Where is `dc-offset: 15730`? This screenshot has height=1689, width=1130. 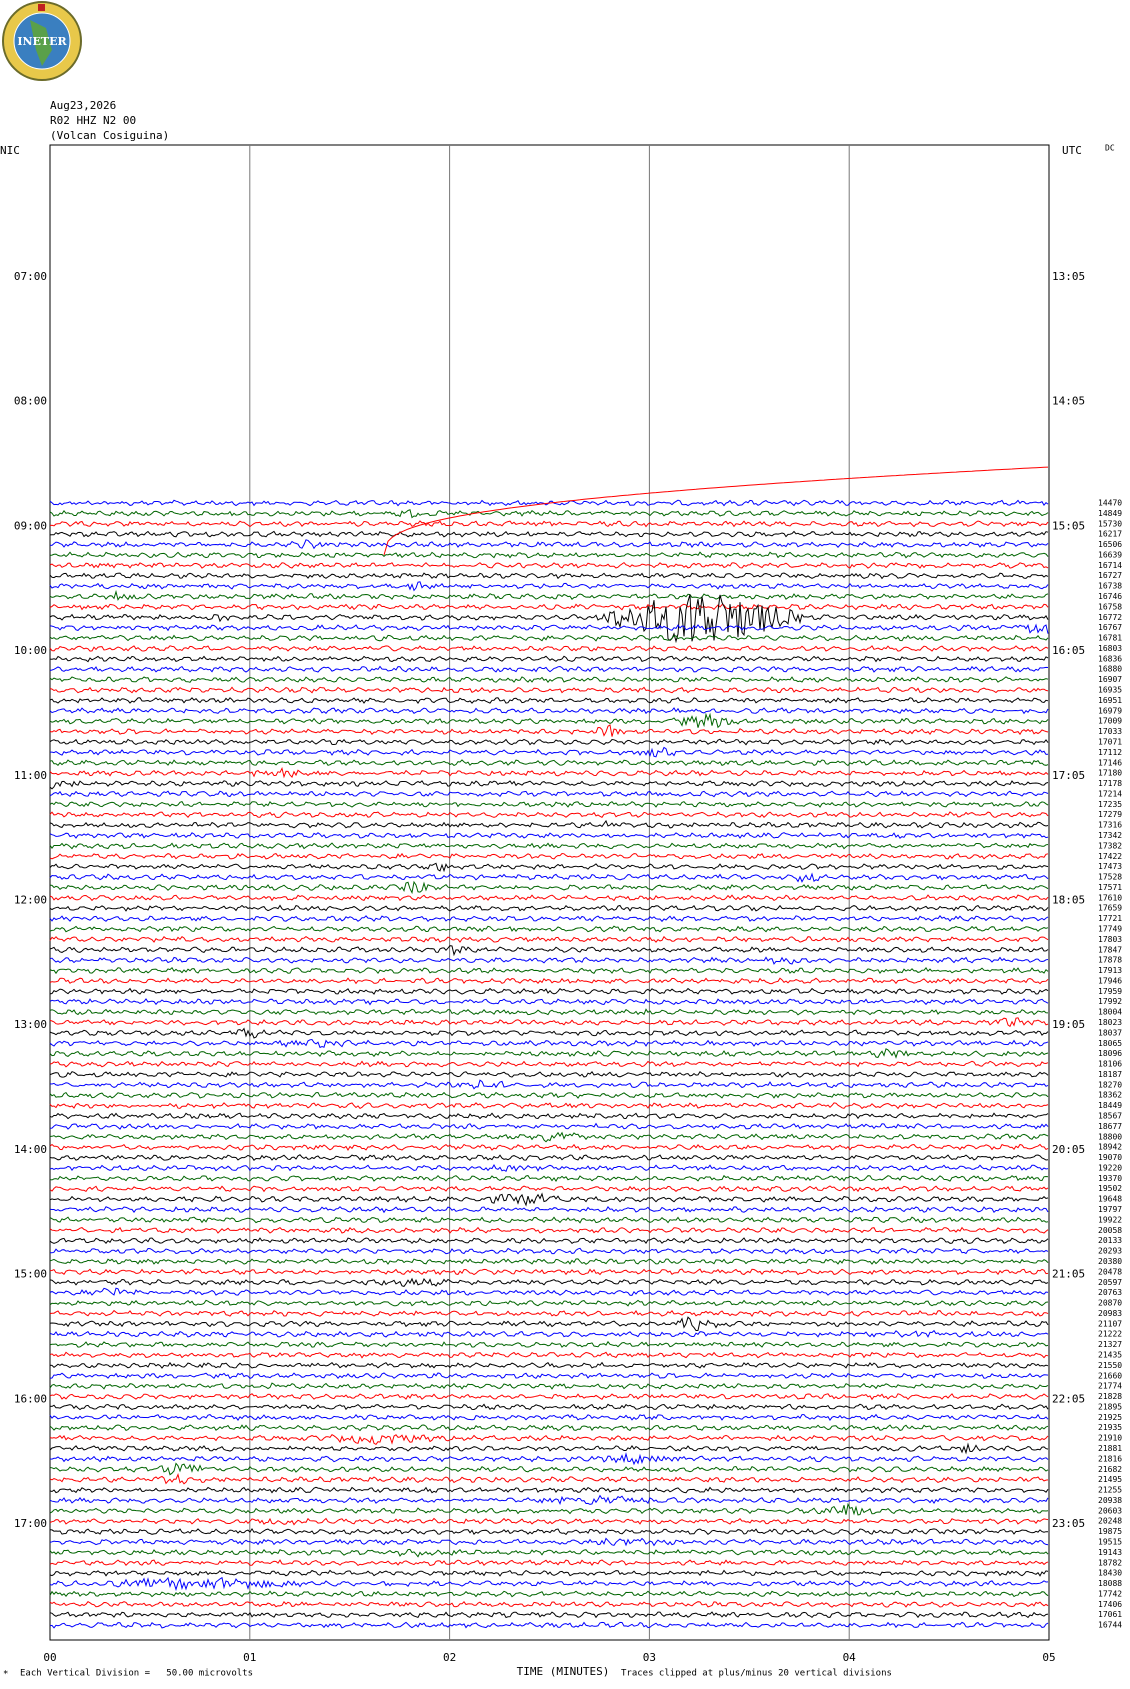
dc-offset: 15730 is located at coordinates (1110, 523).